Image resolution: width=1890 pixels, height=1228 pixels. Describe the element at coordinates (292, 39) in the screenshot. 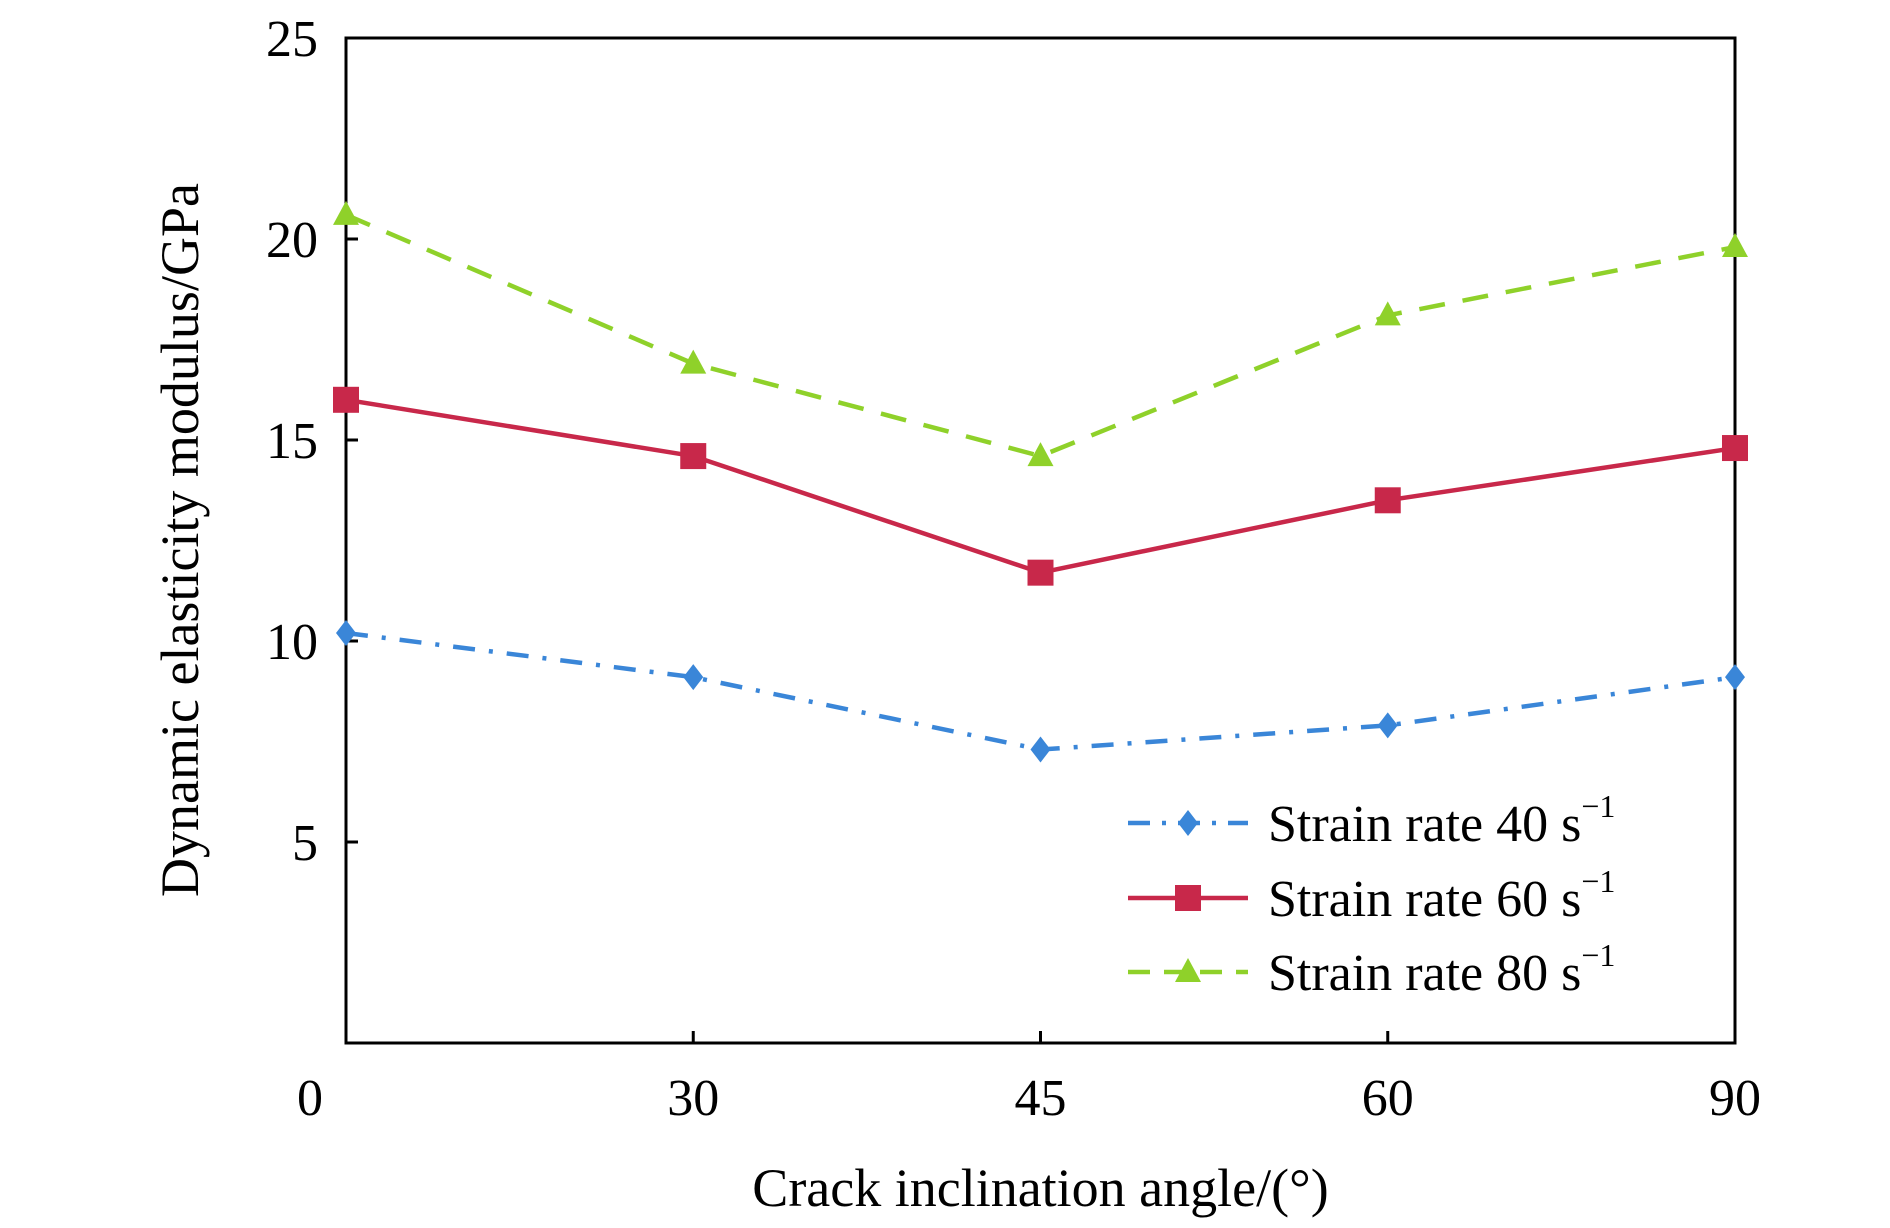

I see `y-tick-label: 25` at that location.